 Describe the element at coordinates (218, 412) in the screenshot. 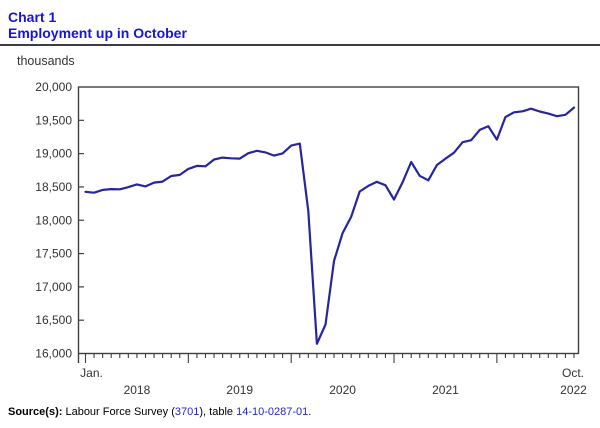

I see `source-text: ), table` at that location.